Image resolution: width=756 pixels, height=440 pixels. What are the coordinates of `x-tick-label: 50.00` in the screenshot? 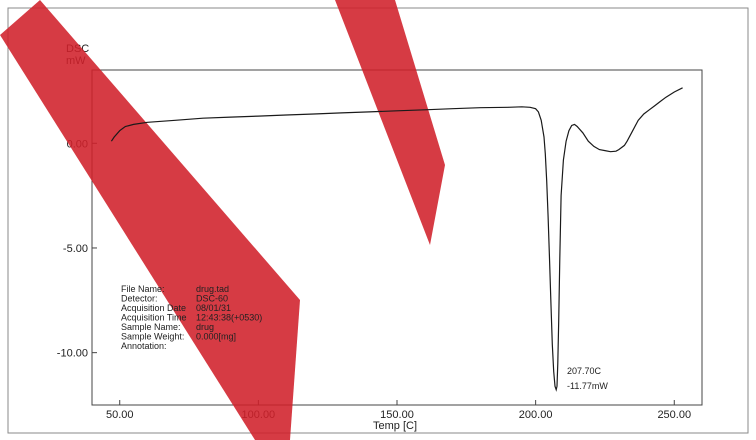 It's located at (120, 415).